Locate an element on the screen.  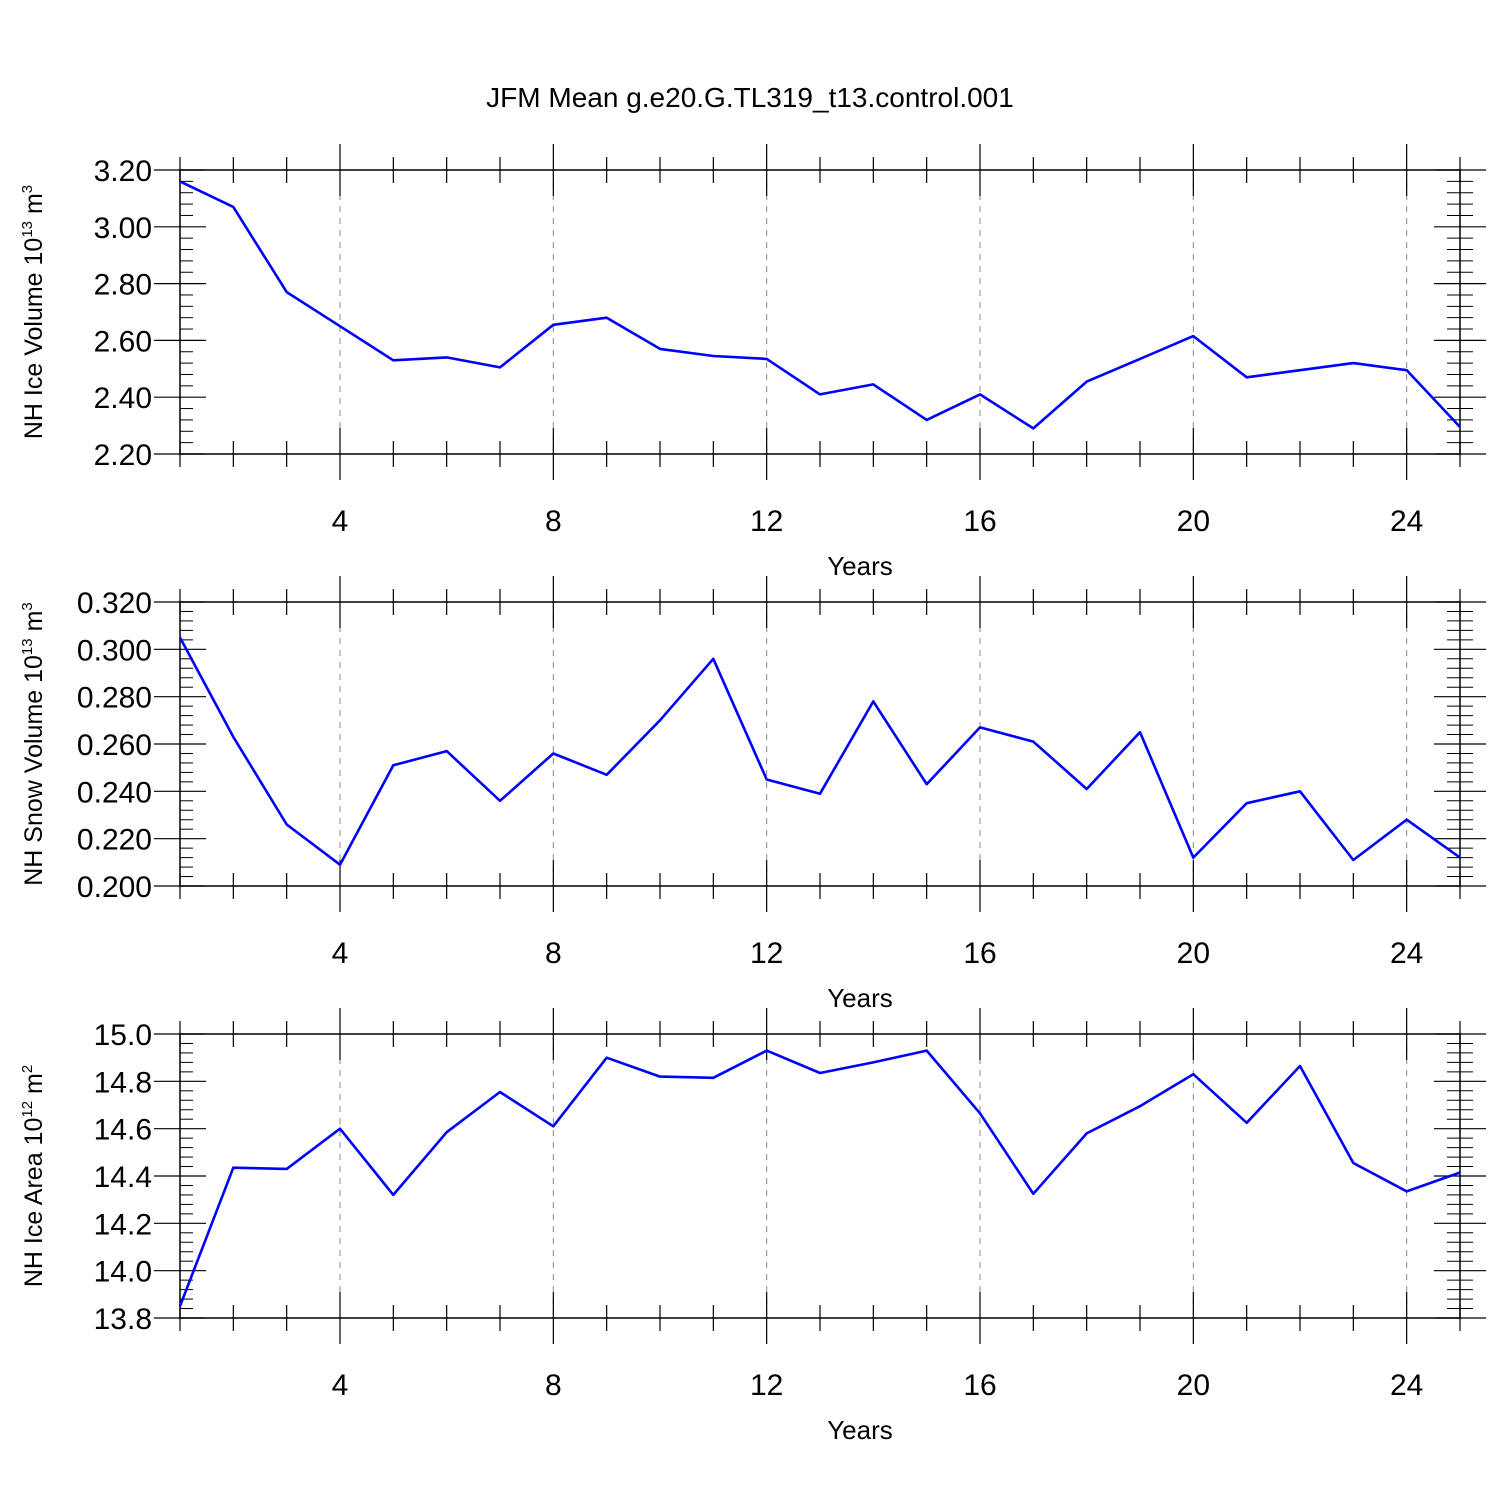
y-tick-label: 13.8 is located at coordinates (123, 1319).